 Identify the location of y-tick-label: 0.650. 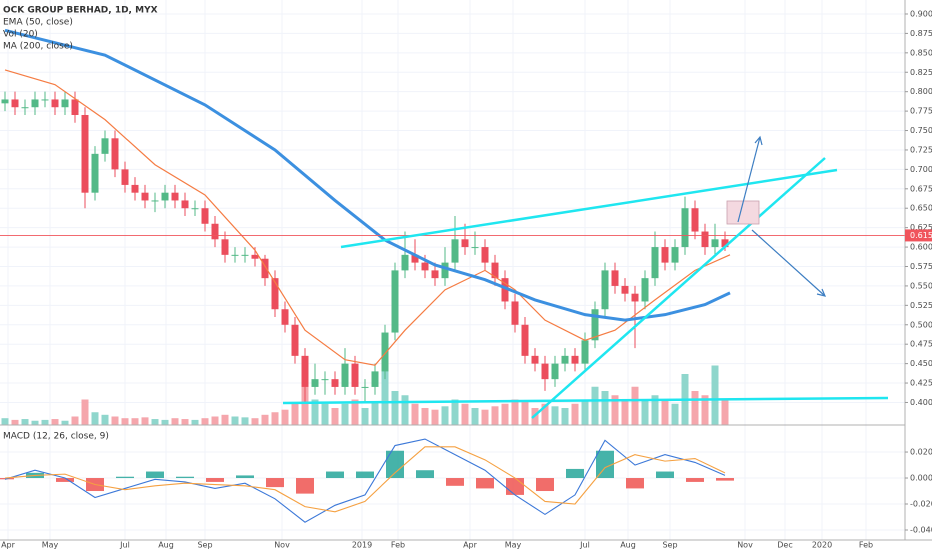
(921, 208).